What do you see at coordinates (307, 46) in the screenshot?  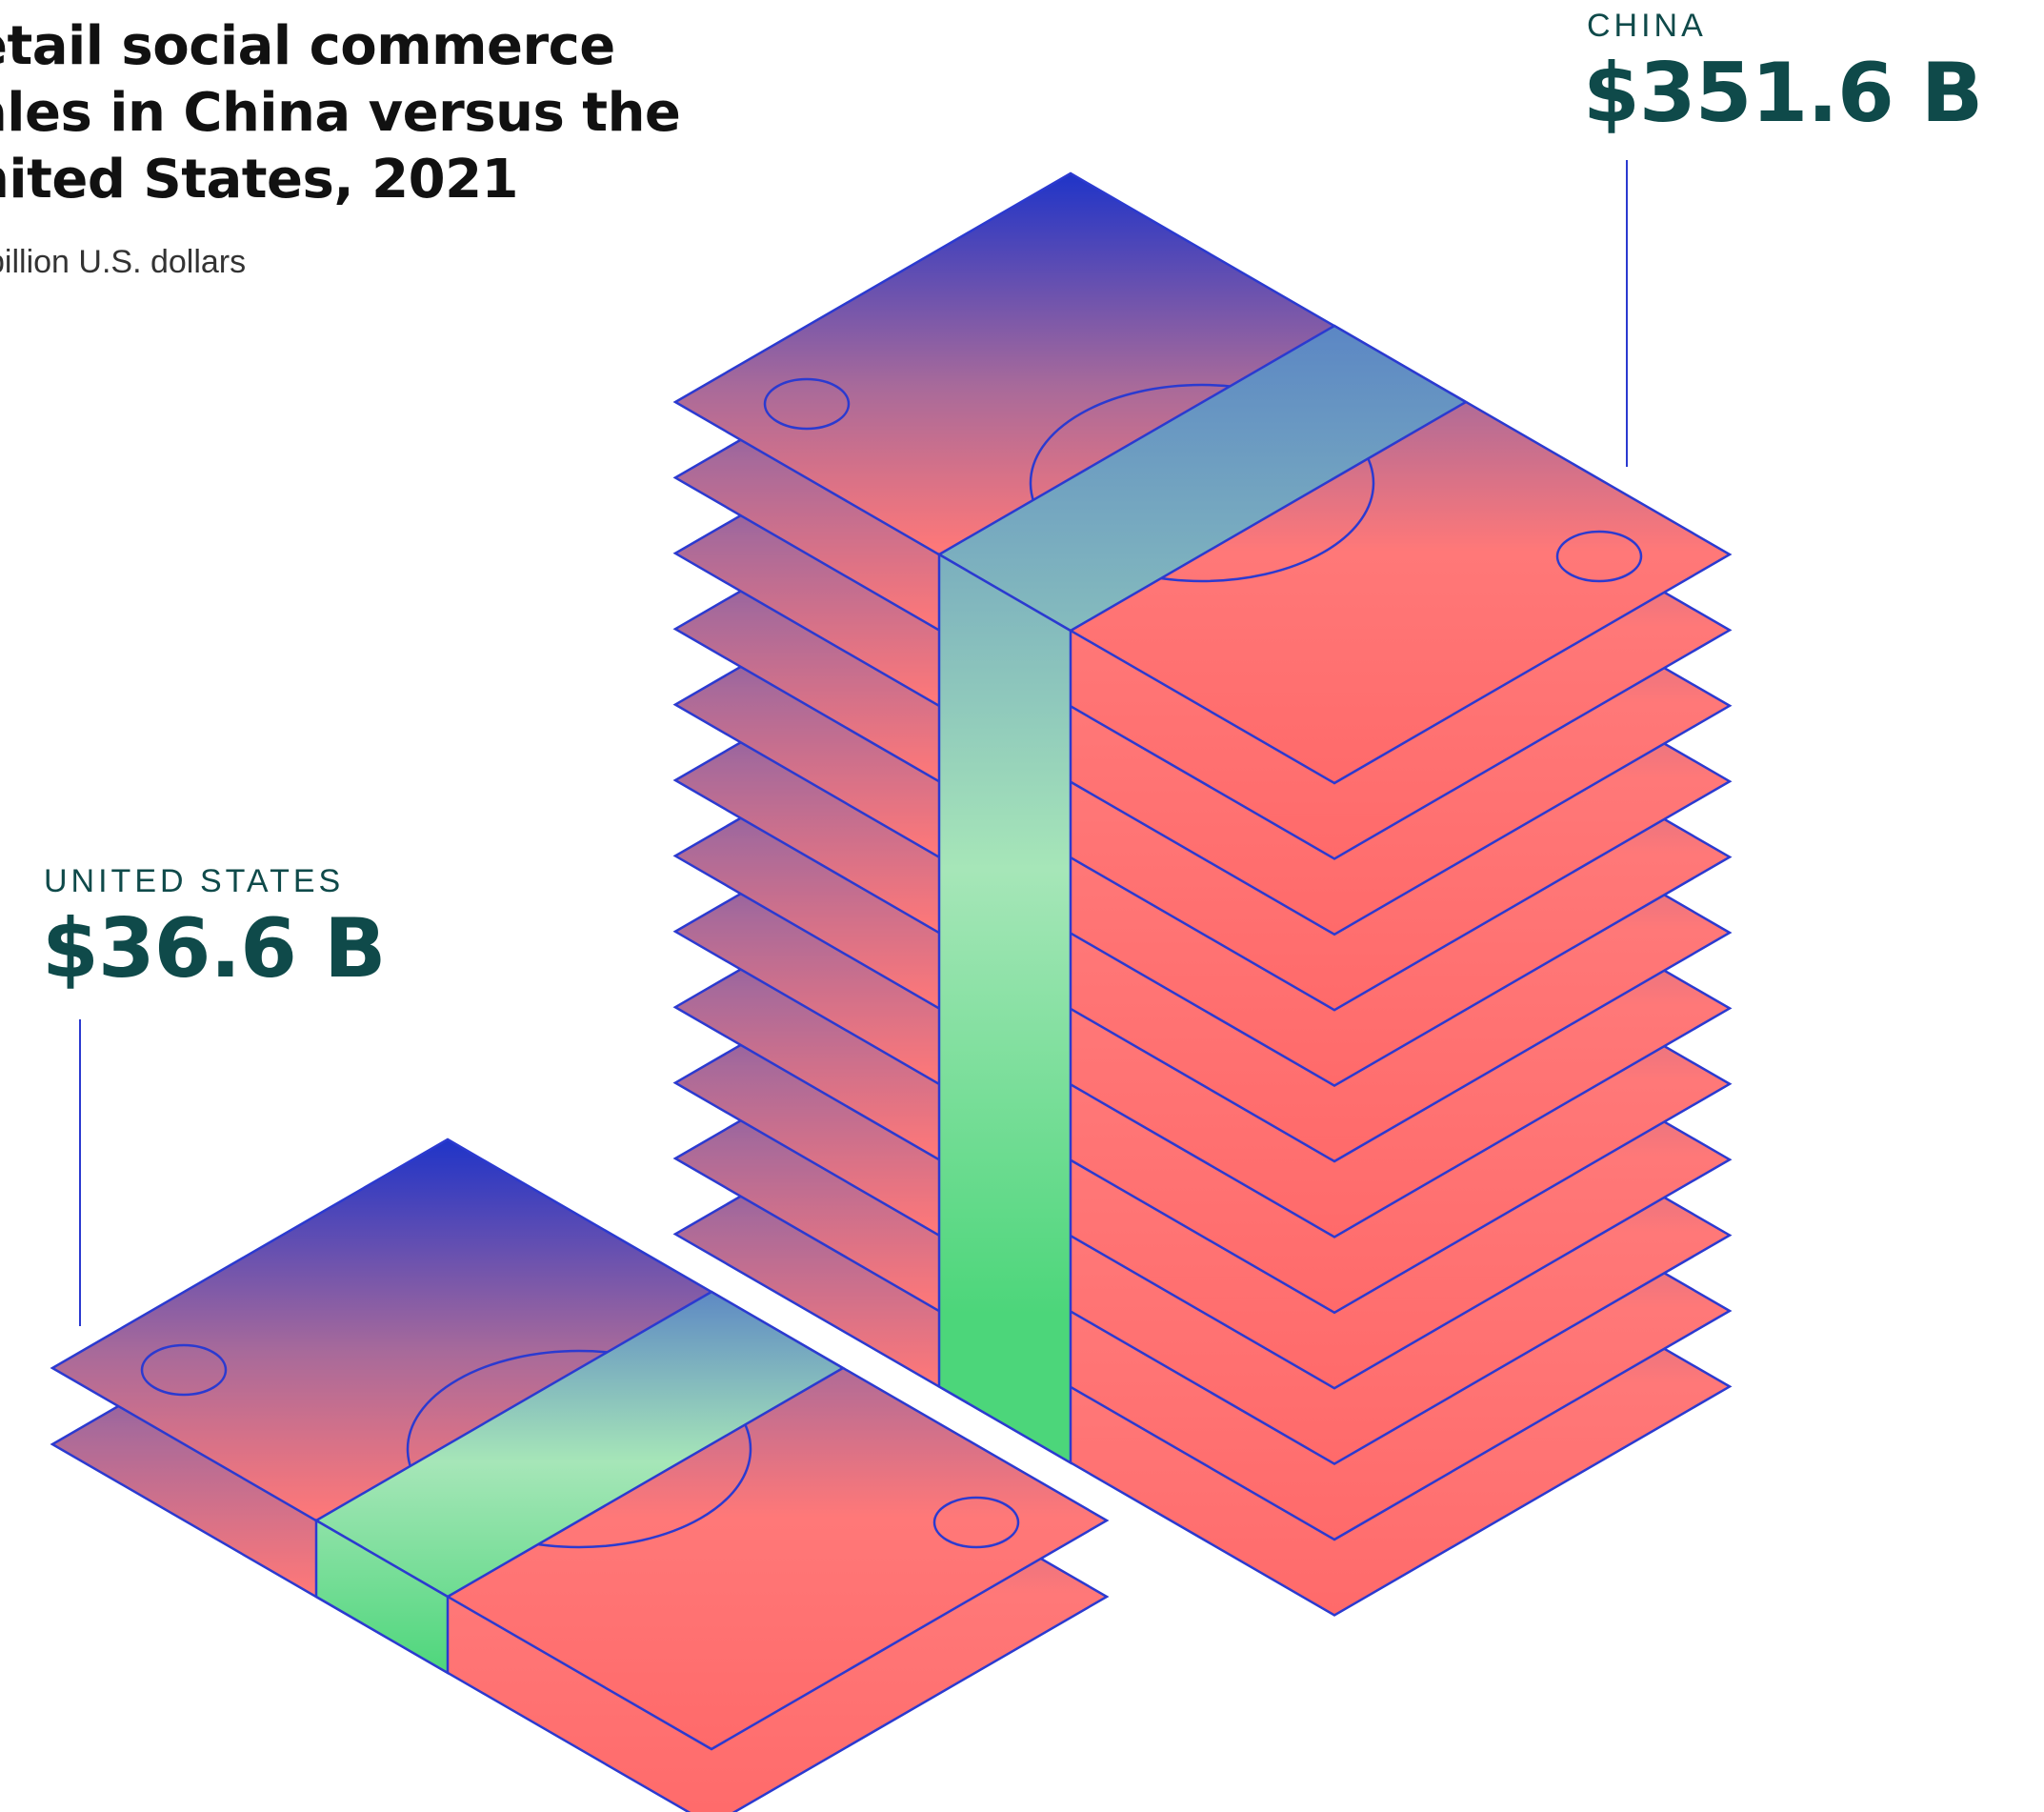 I see `title-line-1: etail social commerce` at bounding box center [307, 46].